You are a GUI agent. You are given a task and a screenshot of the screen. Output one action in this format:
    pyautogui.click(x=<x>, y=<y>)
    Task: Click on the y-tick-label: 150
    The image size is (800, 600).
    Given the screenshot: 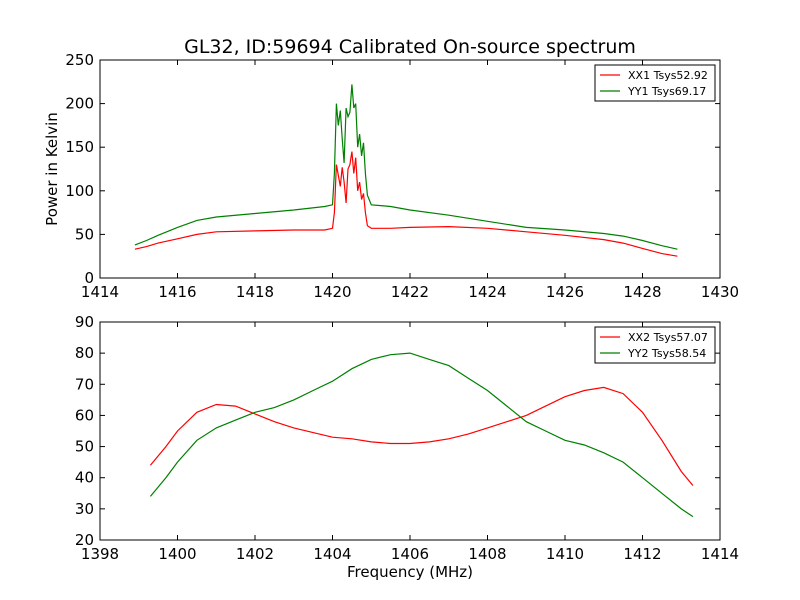 What is the action you would take?
    pyautogui.click(x=79, y=147)
    